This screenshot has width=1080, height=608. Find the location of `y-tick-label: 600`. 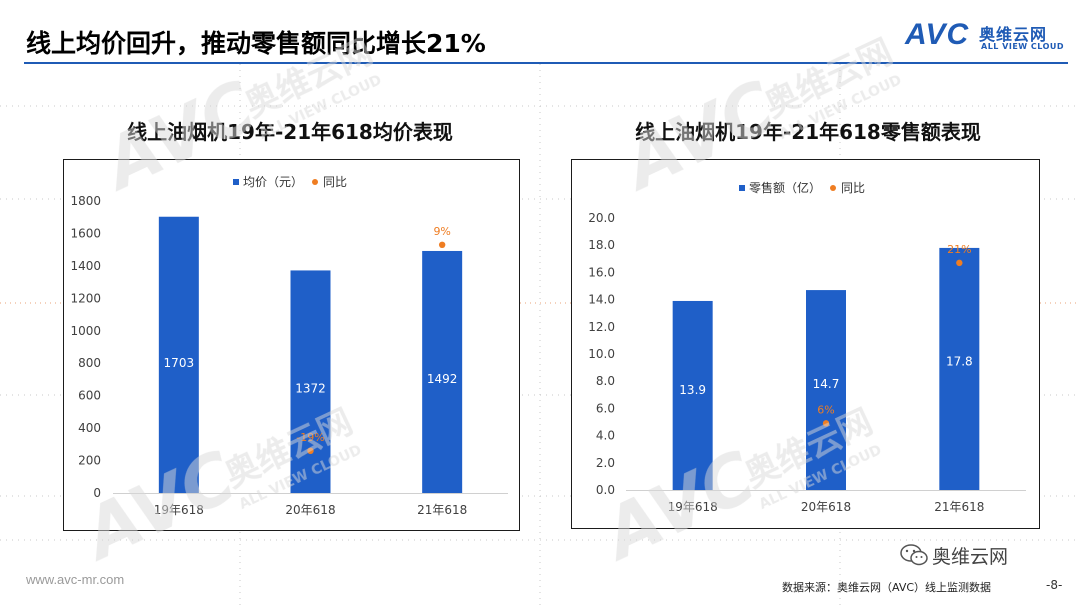

y-tick-label: 600 is located at coordinates (89, 396).